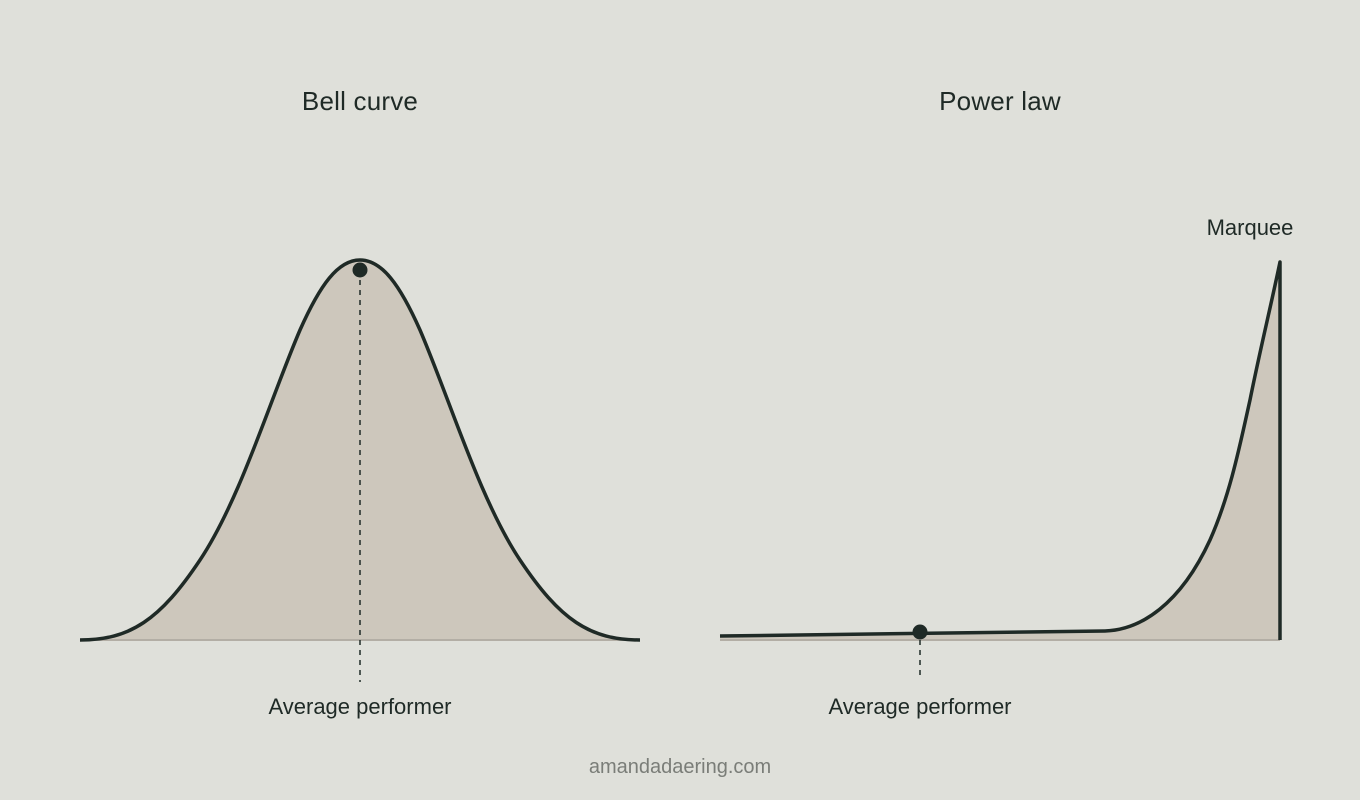 Image resolution: width=1360 pixels, height=800 pixels. I want to click on power-law-title: Power law, so click(1000, 101).